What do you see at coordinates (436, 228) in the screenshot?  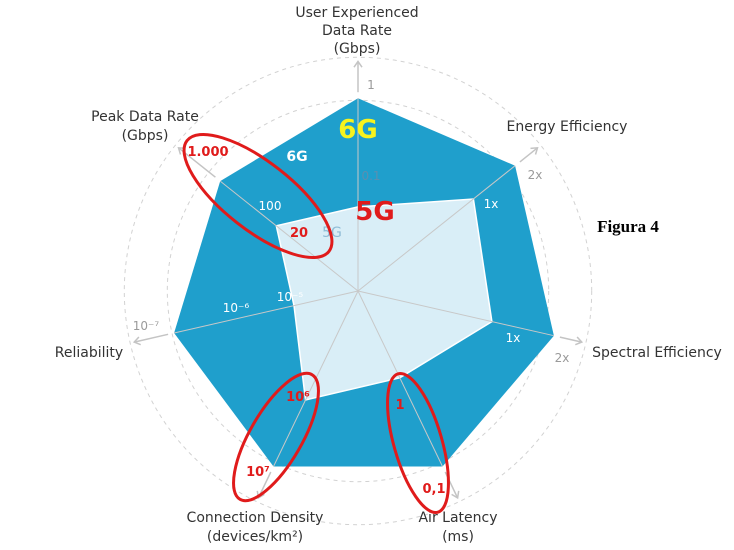 I see `spoke-energy` at bounding box center [436, 228].